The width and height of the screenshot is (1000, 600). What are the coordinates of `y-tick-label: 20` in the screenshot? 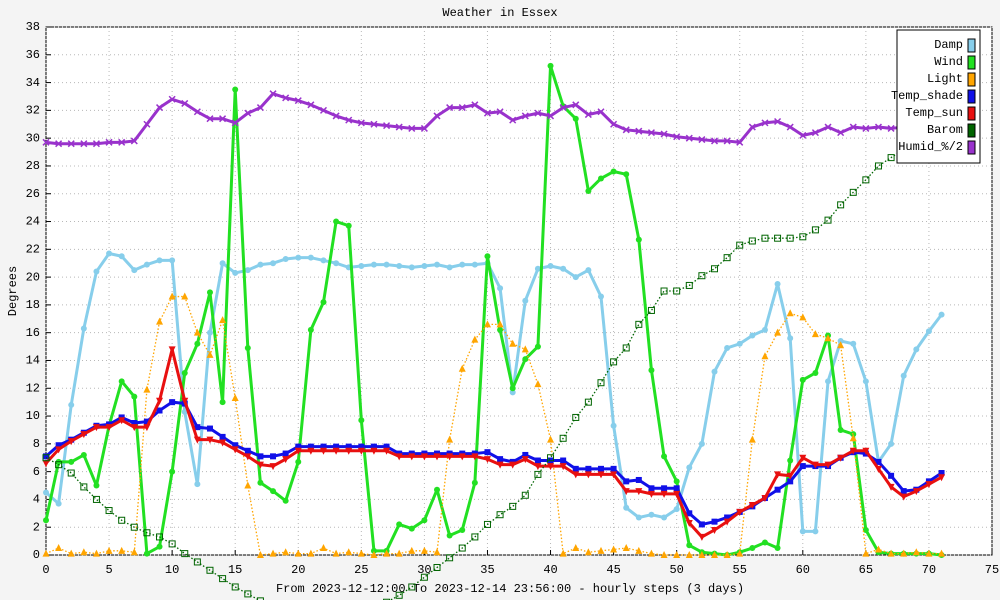 It's located at (33, 277).